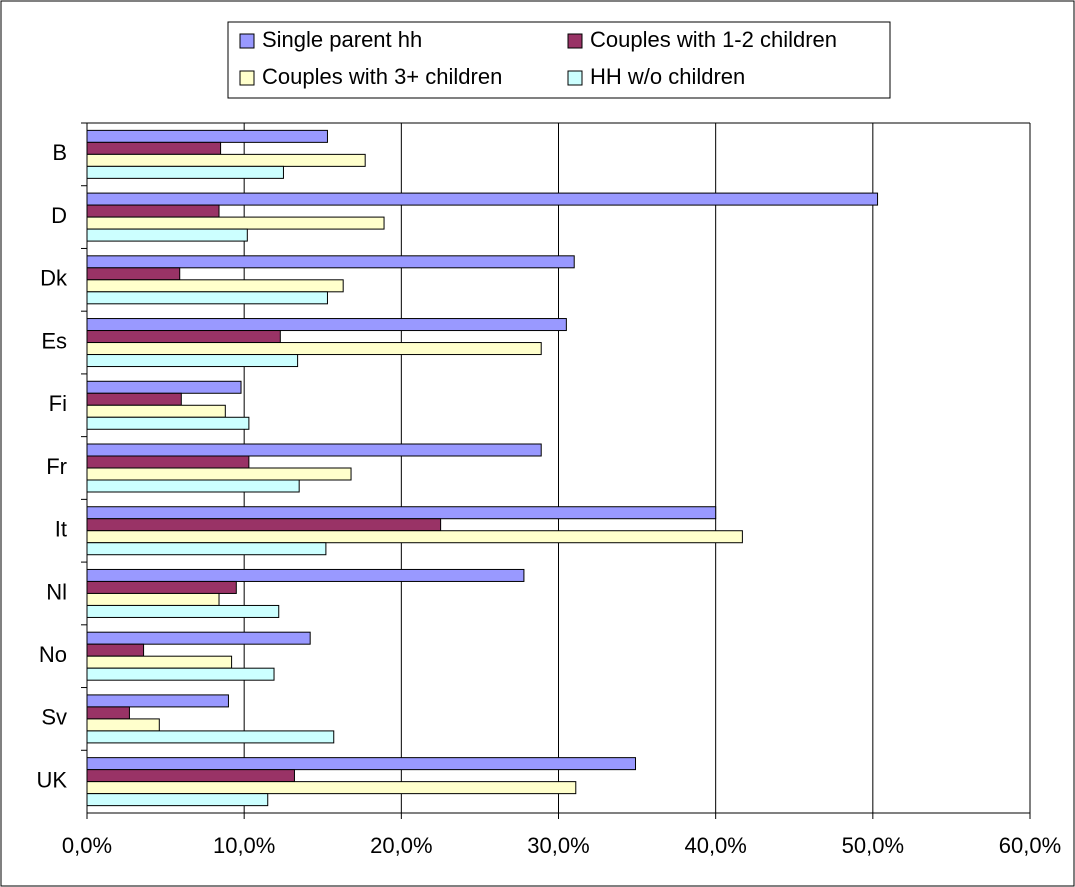 The height and width of the screenshot is (887, 1075). Describe the element at coordinates (58, 403) in the screenshot. I see `y-tick-label: Fi` at that location.